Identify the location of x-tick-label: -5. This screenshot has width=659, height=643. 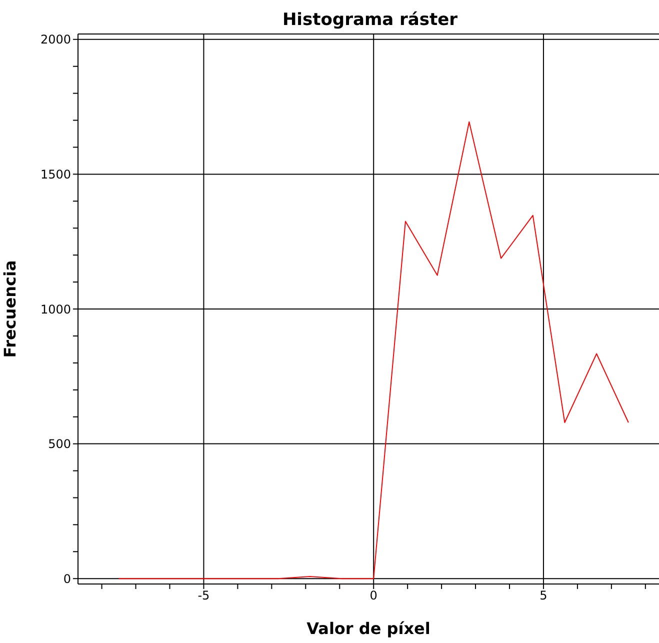
(204, 595).